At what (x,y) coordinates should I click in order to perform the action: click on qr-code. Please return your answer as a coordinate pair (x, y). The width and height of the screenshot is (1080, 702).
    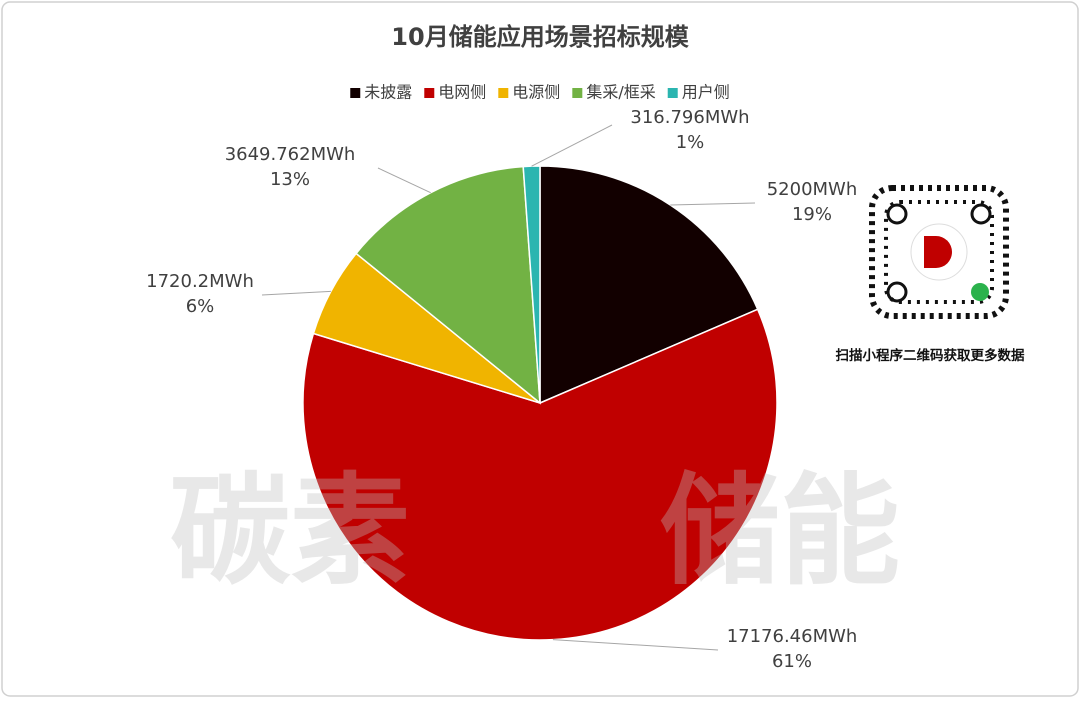
    Looking at the image, I should click on (939, 252).